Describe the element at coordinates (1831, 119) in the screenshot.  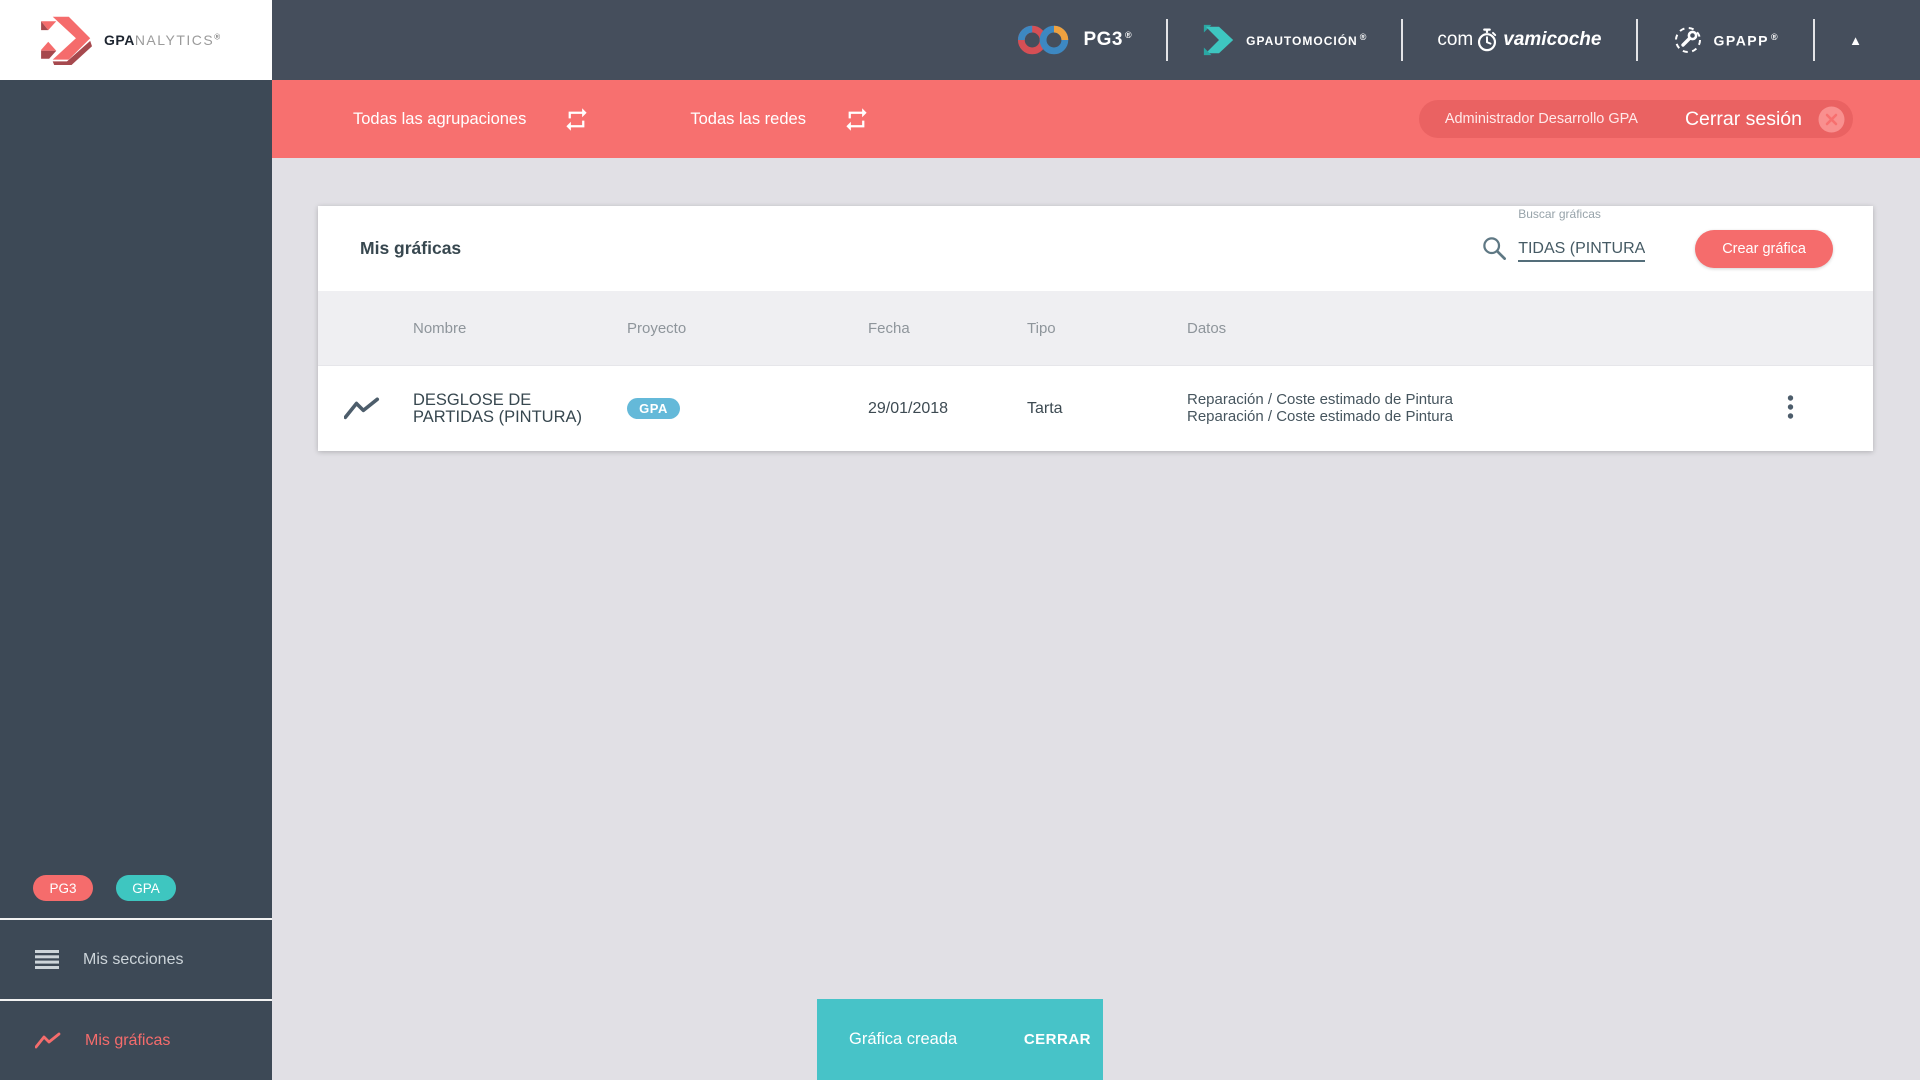
I see `logout-close-icon` at that location.